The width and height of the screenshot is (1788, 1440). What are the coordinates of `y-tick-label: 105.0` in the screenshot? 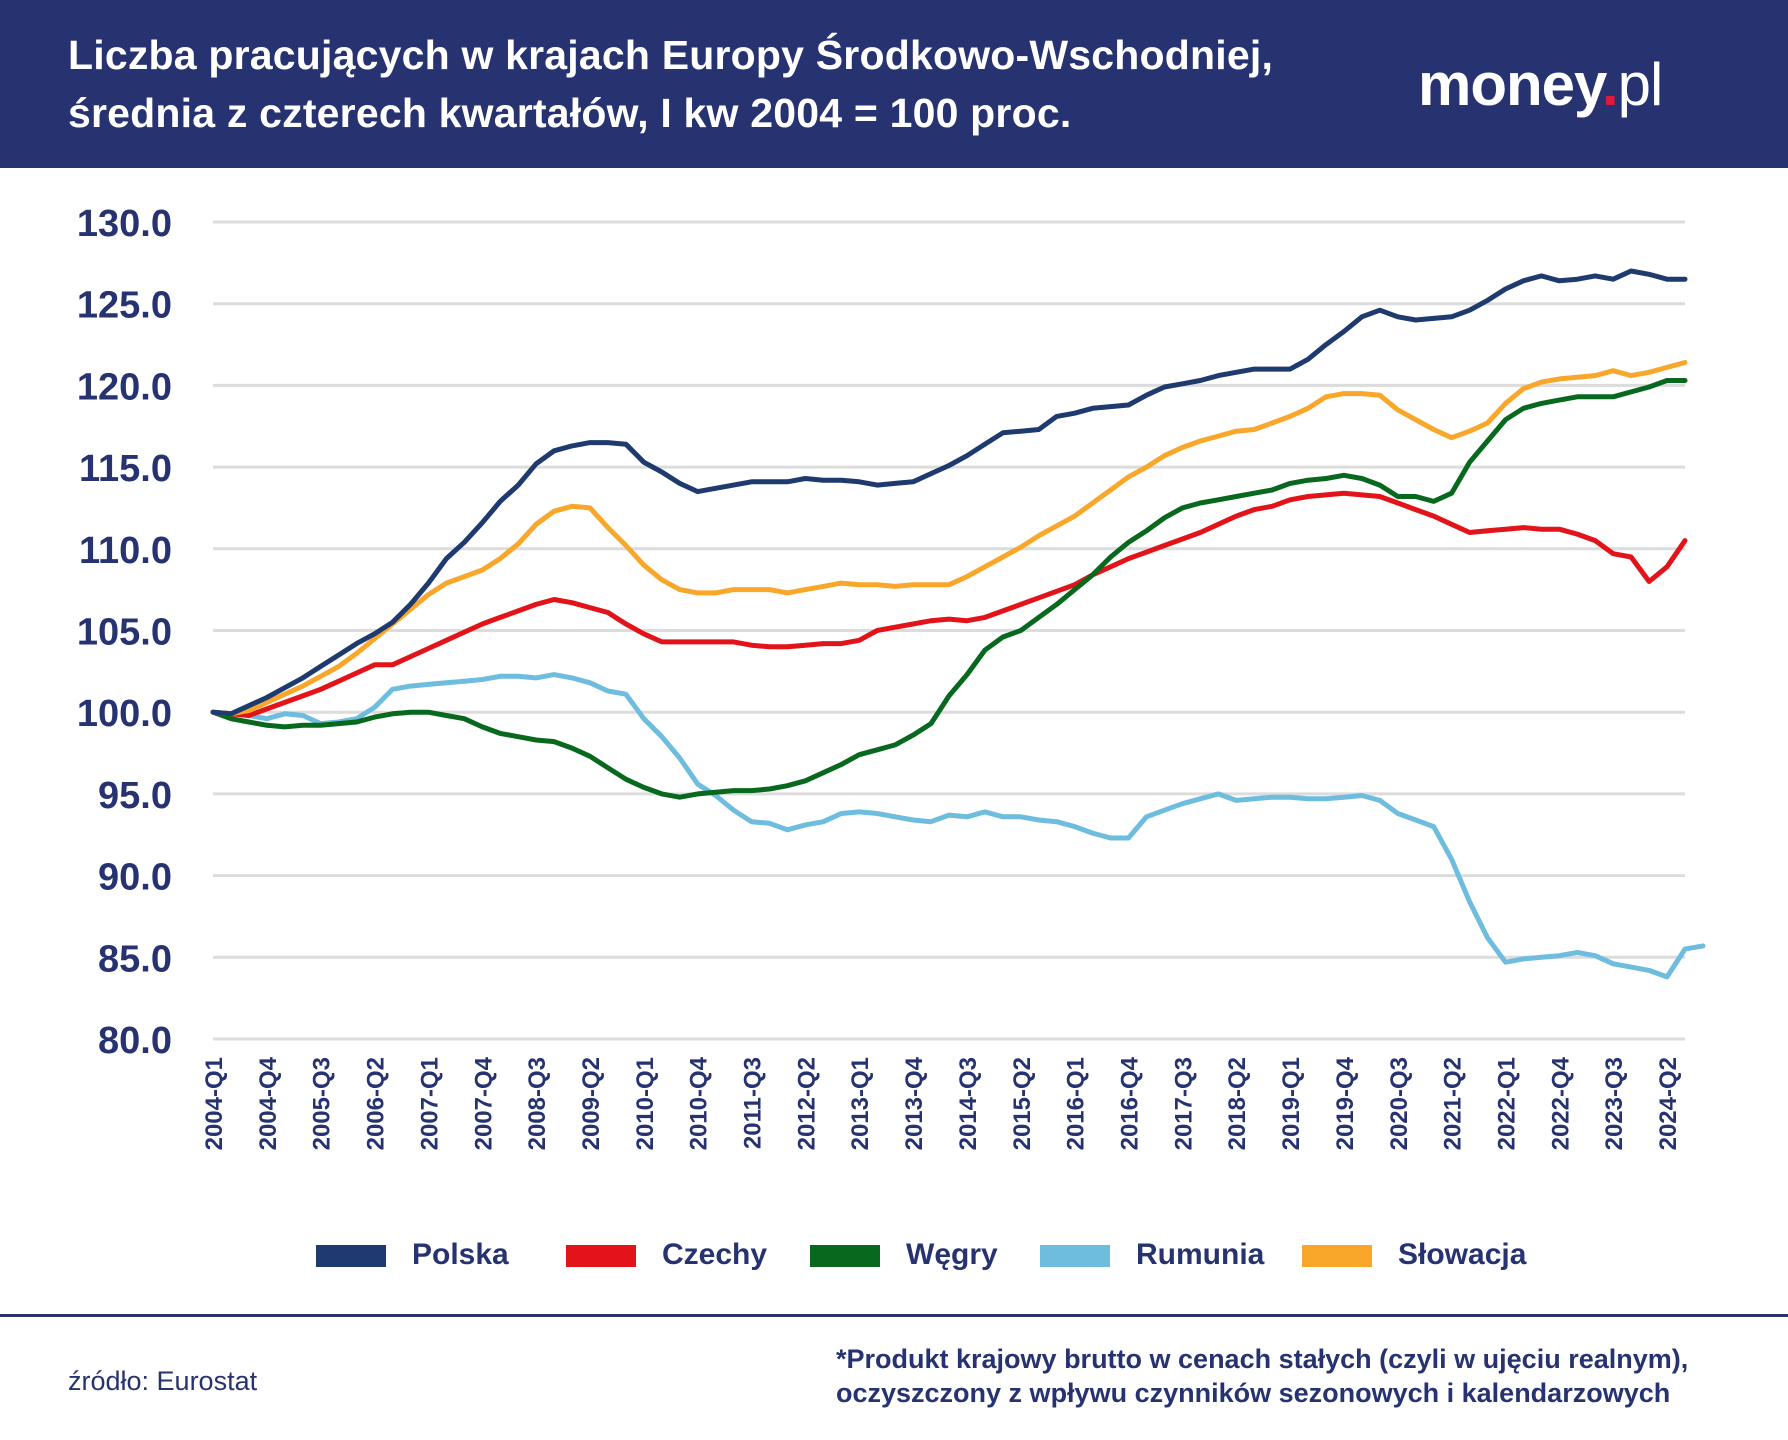 It's located at (124, 633).